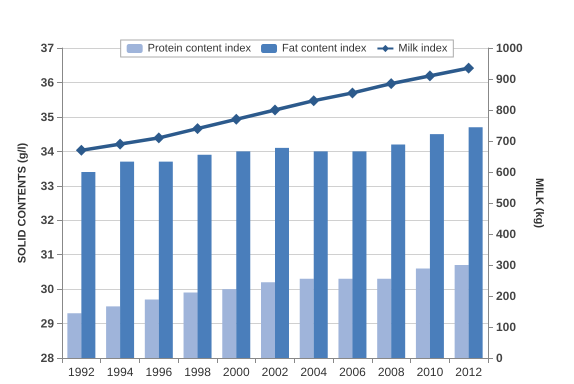 The image size is (574, 384). What do you see at coordinates (314, 372) in the screenshot?
I see `x-tick-label: 2004` at bounding box center [314, 372].